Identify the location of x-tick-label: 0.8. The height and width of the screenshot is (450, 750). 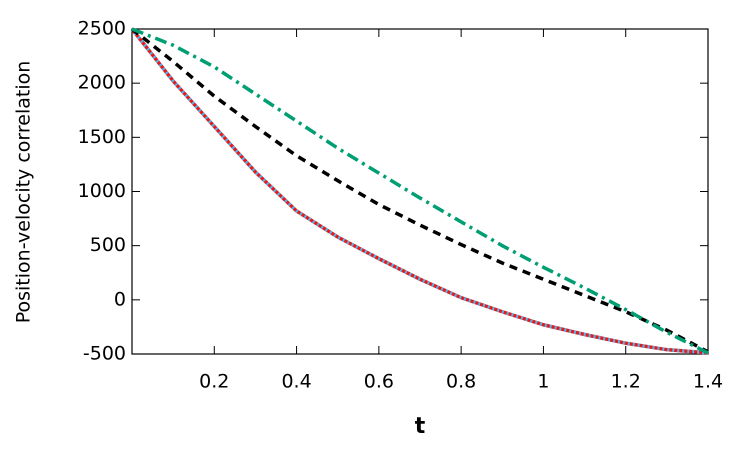
(461, 382).